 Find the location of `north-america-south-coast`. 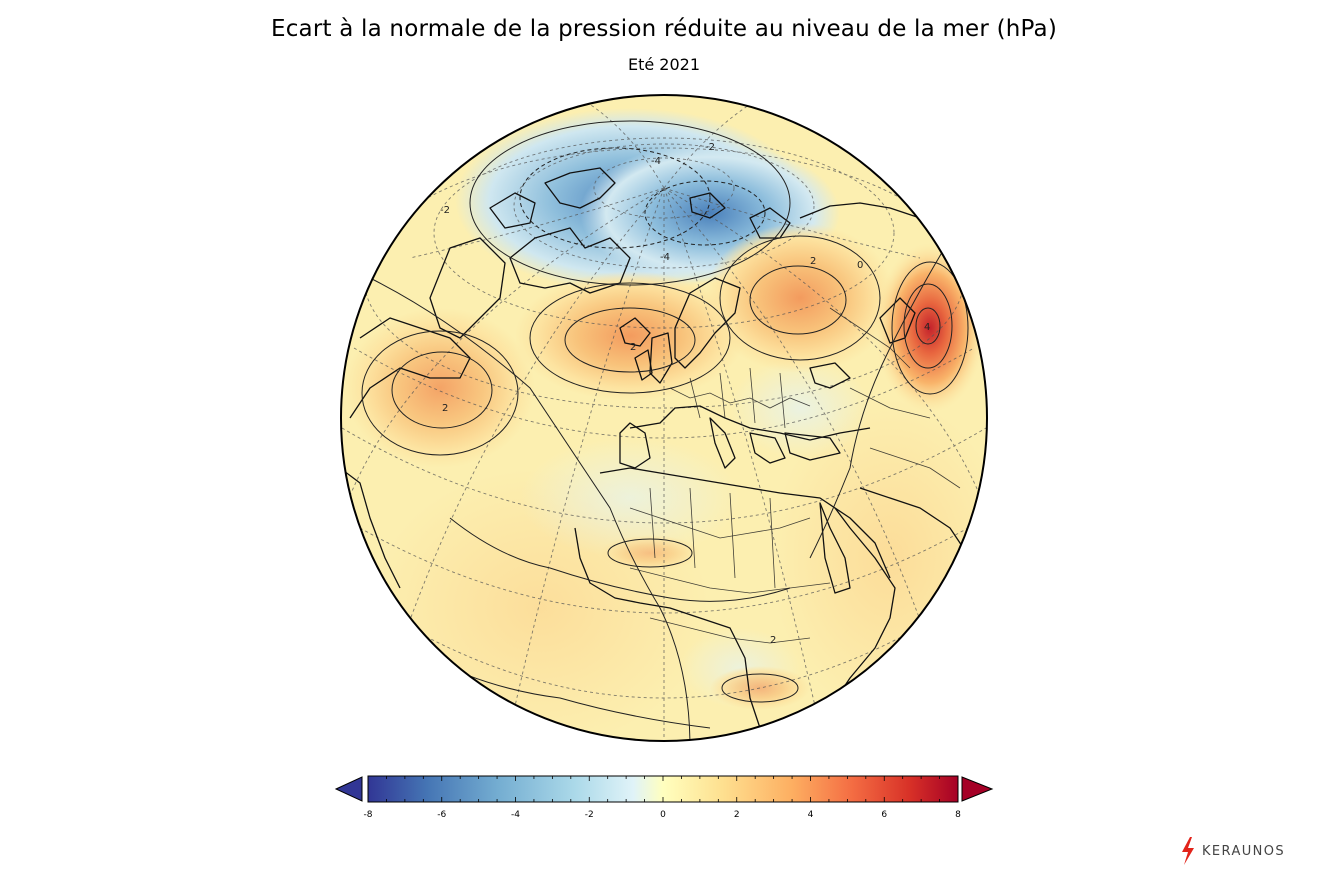

north-america-south-coast is located at coordinates (371, 528).